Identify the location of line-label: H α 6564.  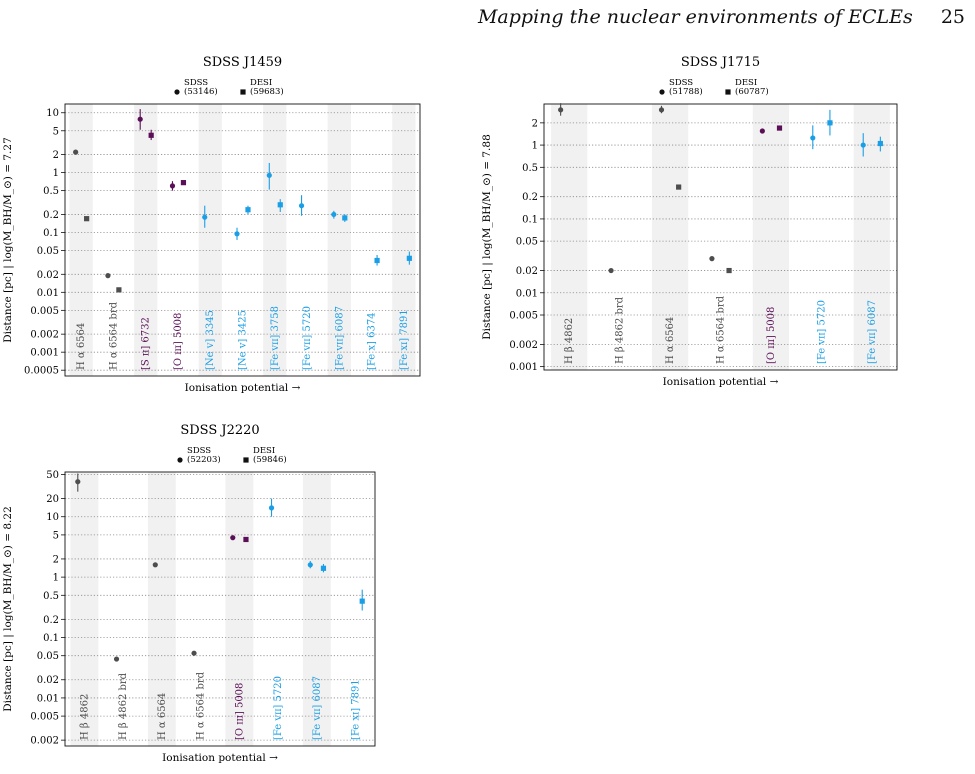
(81, 346).